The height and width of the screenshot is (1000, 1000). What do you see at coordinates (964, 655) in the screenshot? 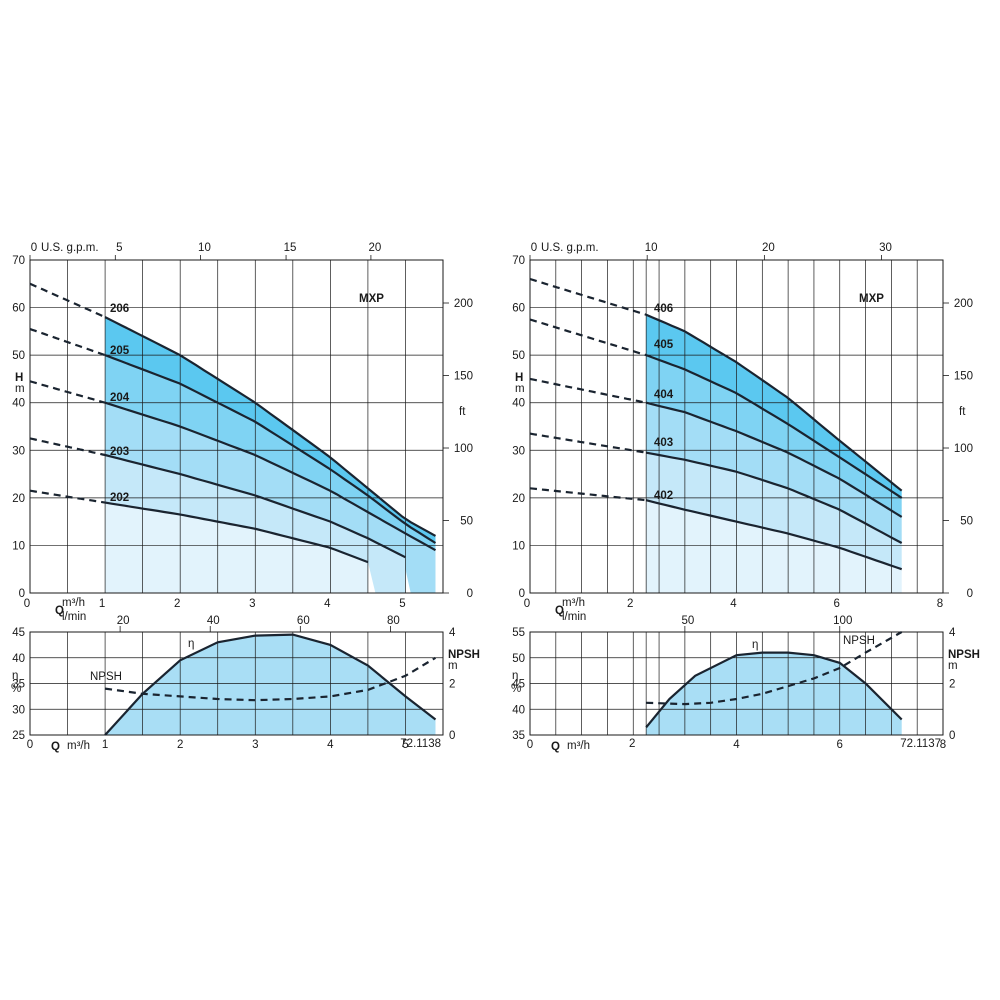
I see `npsh-axis-label: NPSH` at bounding box center [964, 655].